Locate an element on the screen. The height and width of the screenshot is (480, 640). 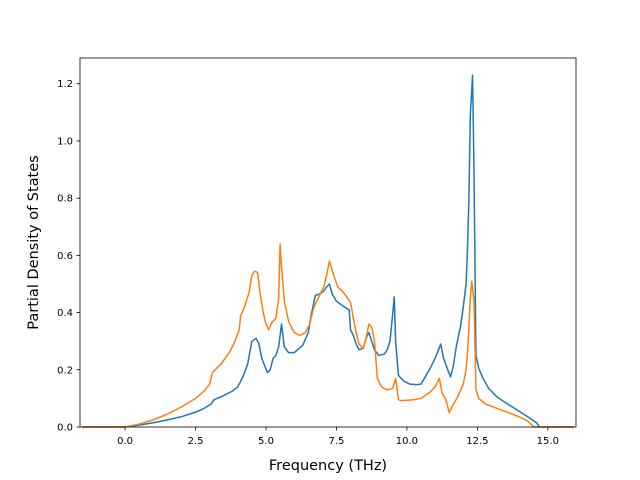
x-axis-ticks: 0.0 2.5 5.0 7.5 10.0 12.5 15.0 is located at coordinates (338, 437).